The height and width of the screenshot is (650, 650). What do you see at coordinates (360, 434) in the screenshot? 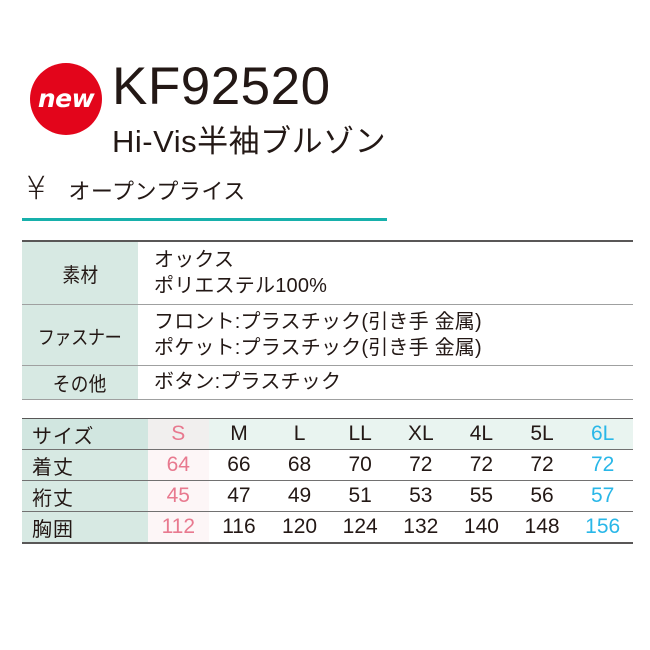
I see `size-col-ll: LL` at bounding box center [360, 434].